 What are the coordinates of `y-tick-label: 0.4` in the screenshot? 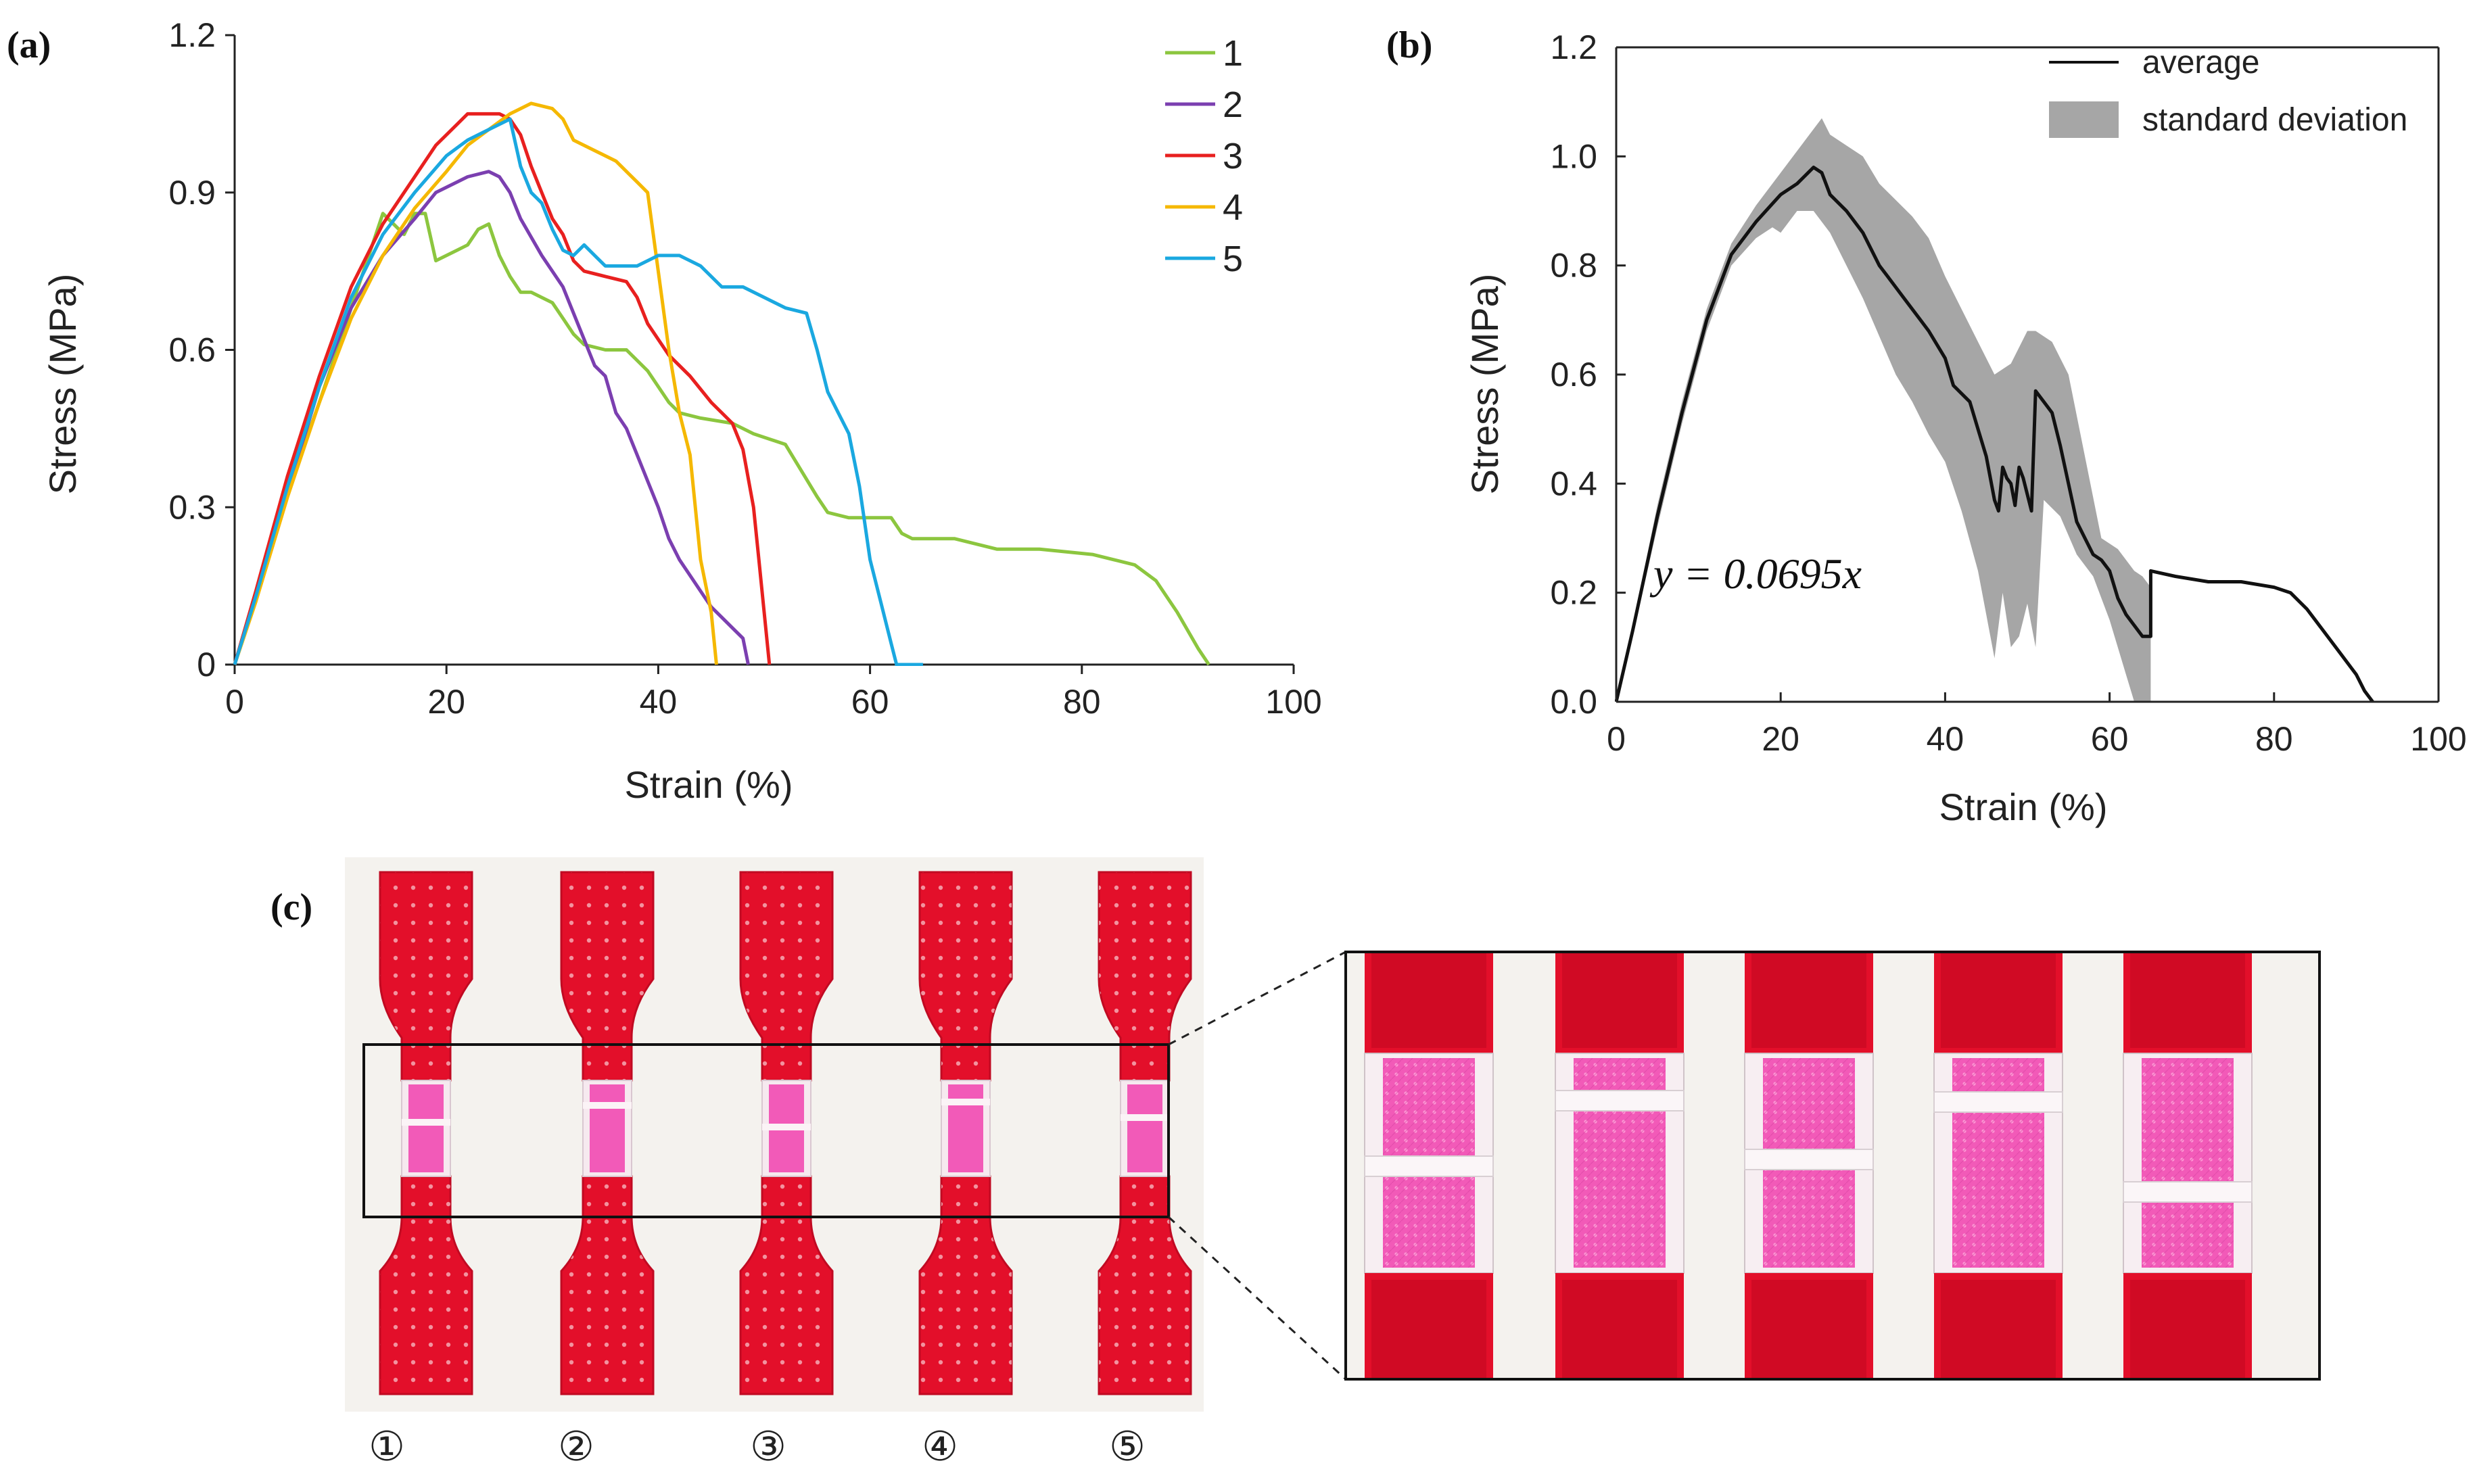 It's located at (1573, 483).